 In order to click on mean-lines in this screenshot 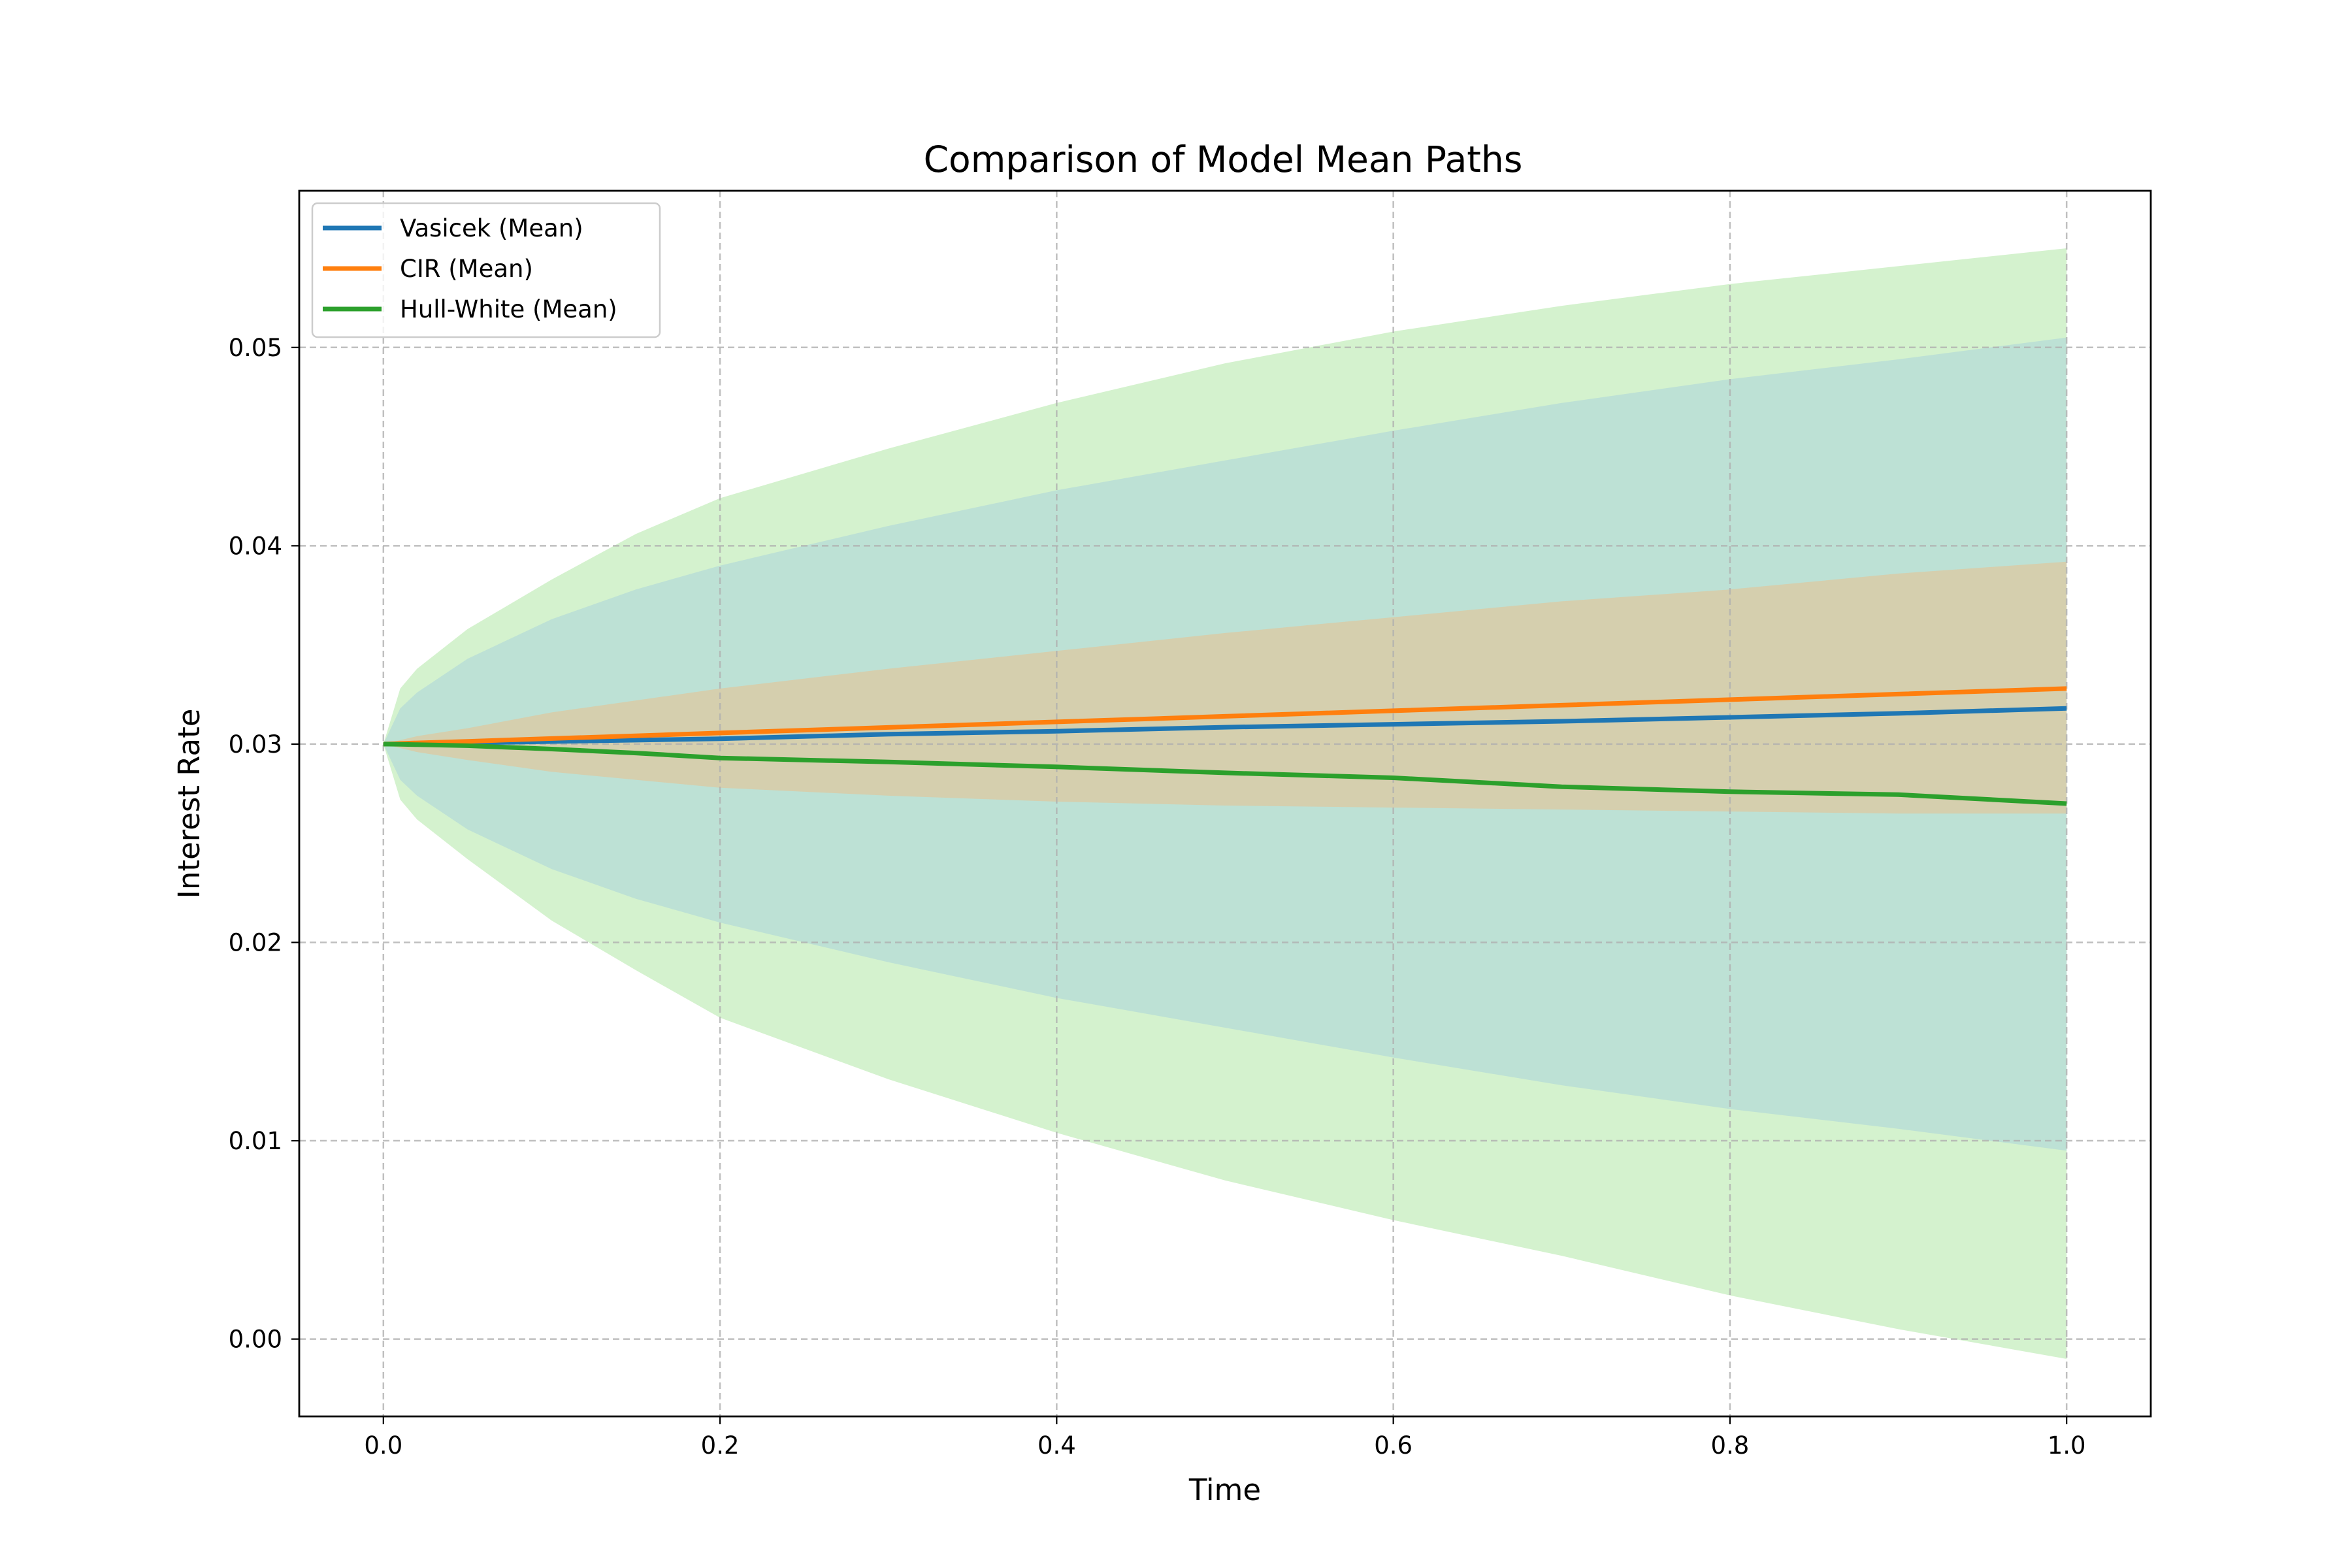, I will do `click(1225, 746)`.